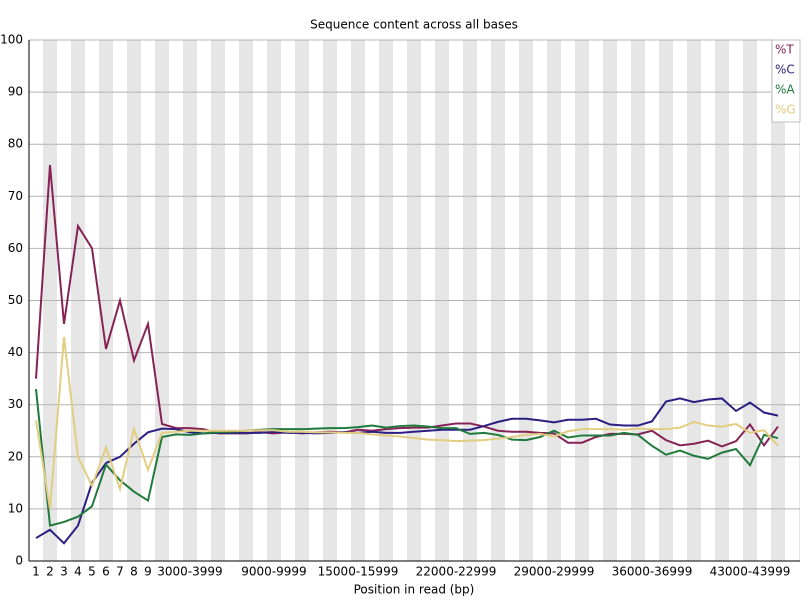  What do you see at coordinates (15, 456) in the screenshot?
I see `y-tick-label: 20` at bounding box center [15, 456].